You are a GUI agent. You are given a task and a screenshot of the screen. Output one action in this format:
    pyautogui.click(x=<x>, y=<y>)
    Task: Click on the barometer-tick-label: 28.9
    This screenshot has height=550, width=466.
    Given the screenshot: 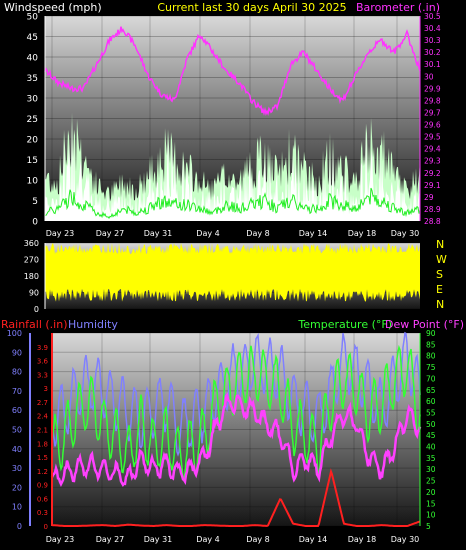 What is the action you would take?
    pyautogui.click(x=432, y=209)
    